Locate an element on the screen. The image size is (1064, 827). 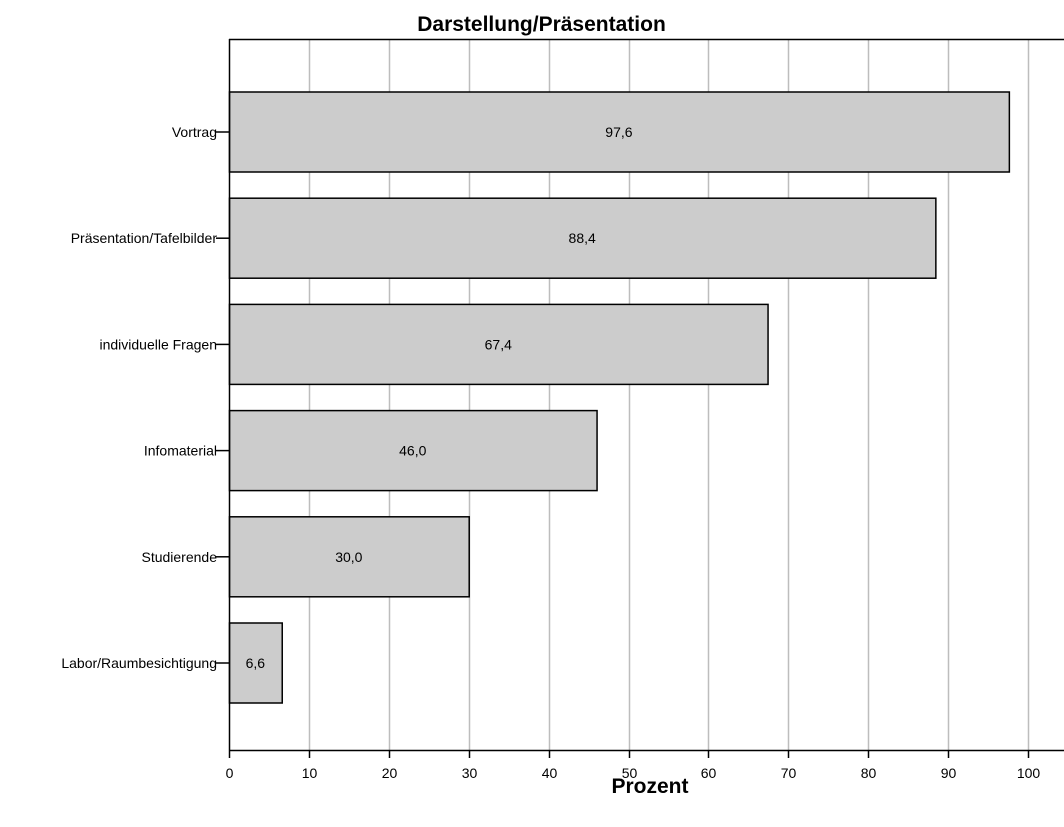
data-label-0: 97,6 is located at coordinates (618, 132).